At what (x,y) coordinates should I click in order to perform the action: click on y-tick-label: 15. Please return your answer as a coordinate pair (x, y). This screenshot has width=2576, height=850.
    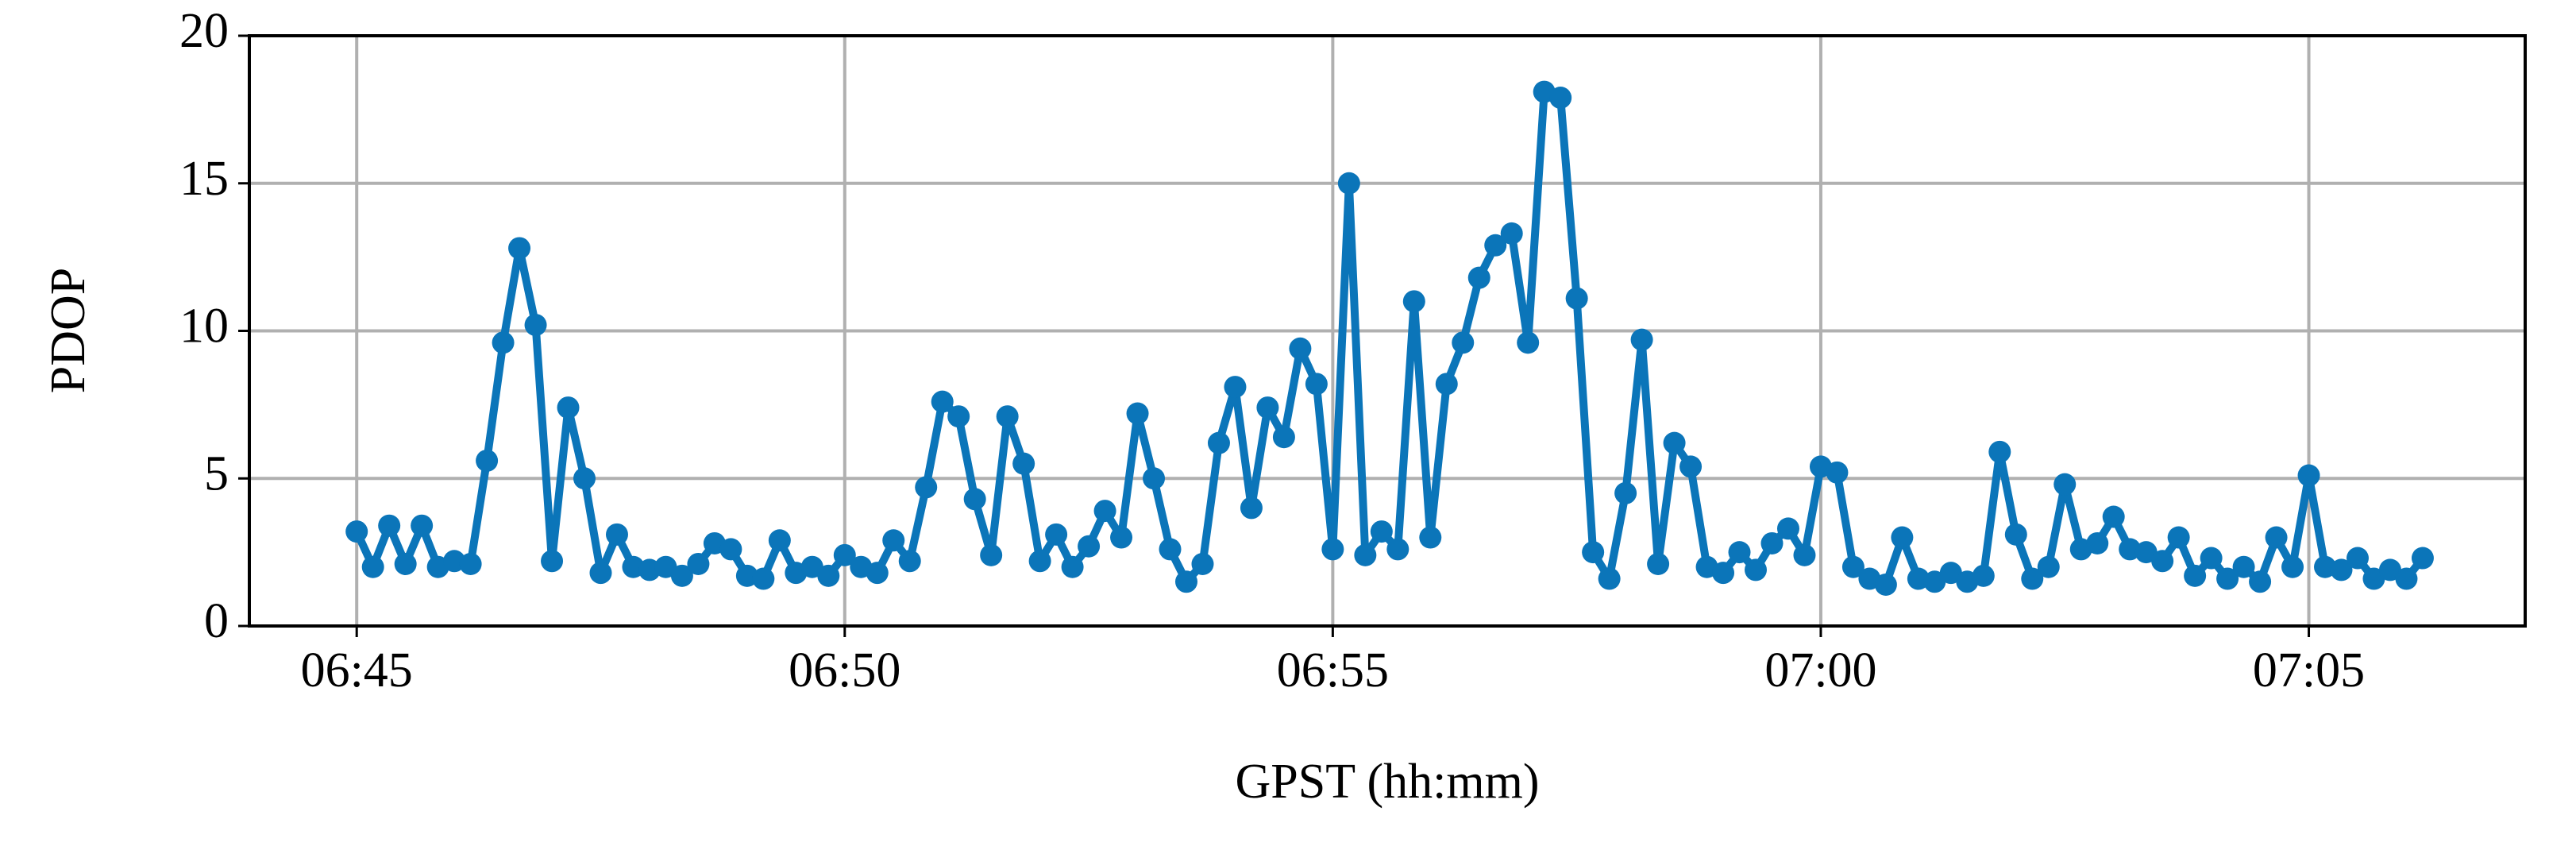
    Looking at the image, I should click on (204, 179).